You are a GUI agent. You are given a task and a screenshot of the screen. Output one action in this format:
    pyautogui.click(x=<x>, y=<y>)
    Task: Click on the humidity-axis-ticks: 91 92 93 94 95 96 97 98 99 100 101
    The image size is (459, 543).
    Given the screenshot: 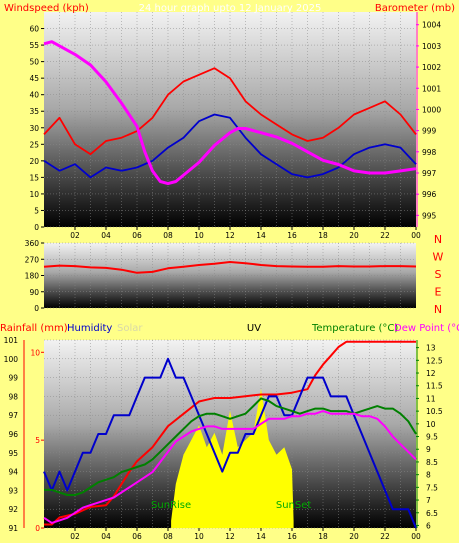 What is the action you would take?
    pyautogui.click(x=14, y=434)
    